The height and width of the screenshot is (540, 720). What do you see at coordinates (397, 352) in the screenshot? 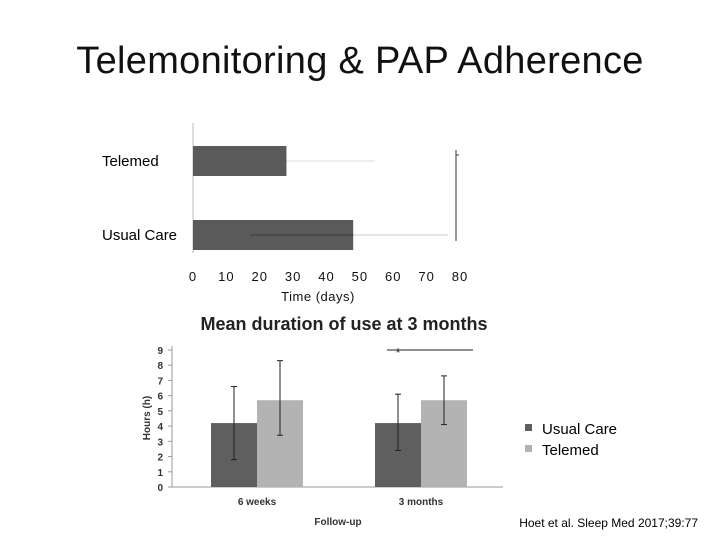
I see `significance-marker: *` at bounding box center [397, 352].